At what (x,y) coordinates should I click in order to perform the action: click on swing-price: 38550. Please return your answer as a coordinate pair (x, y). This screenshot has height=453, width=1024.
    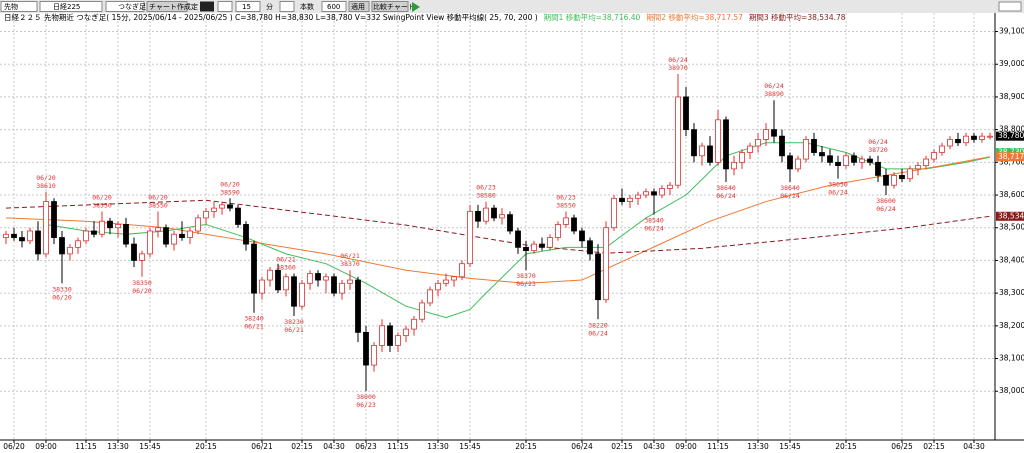
    Looking at the image, I should click on (102, 205).